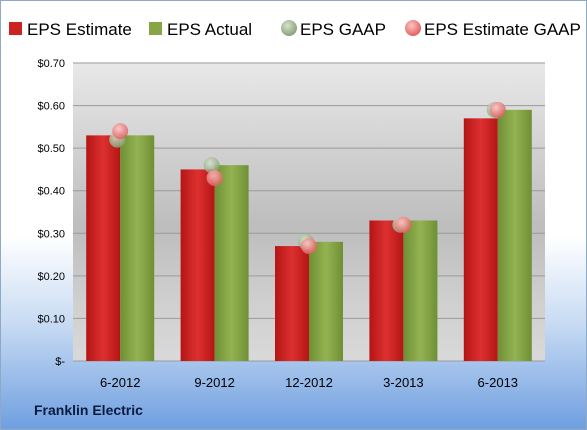 Image resolution: width=587 pixels, height=430 pixels. Describe the element at coordinates (343, 29) in the screenshot. I see `legend-label: EPS GAAP` at that location.